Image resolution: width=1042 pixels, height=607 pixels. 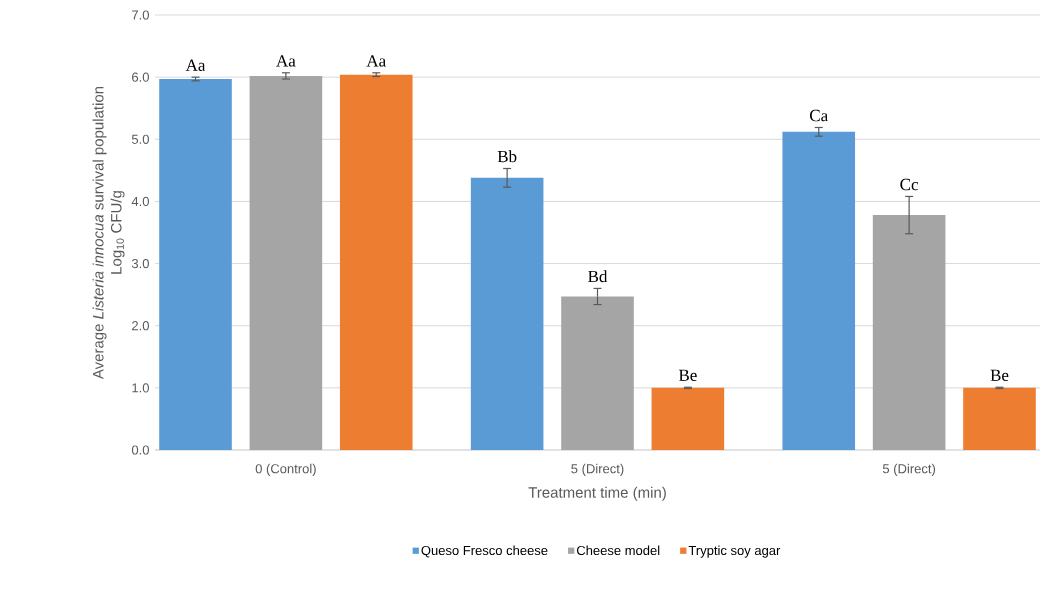 I want to click on data-label: Bd, so click(x=598, y=276).